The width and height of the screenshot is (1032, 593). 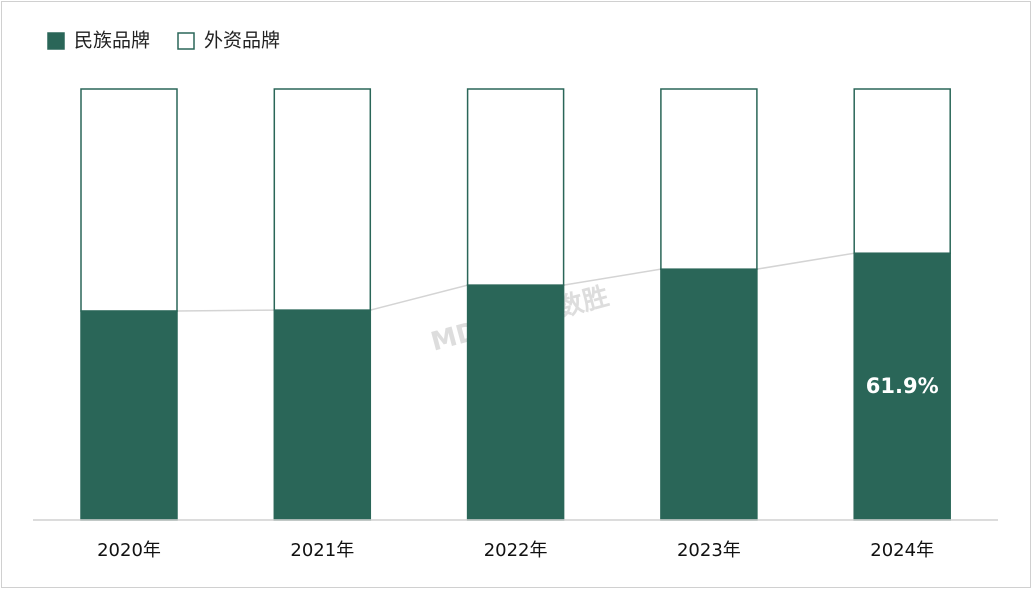 I want to click on x-tick-label: 2024年, so click(x=902, y=550).